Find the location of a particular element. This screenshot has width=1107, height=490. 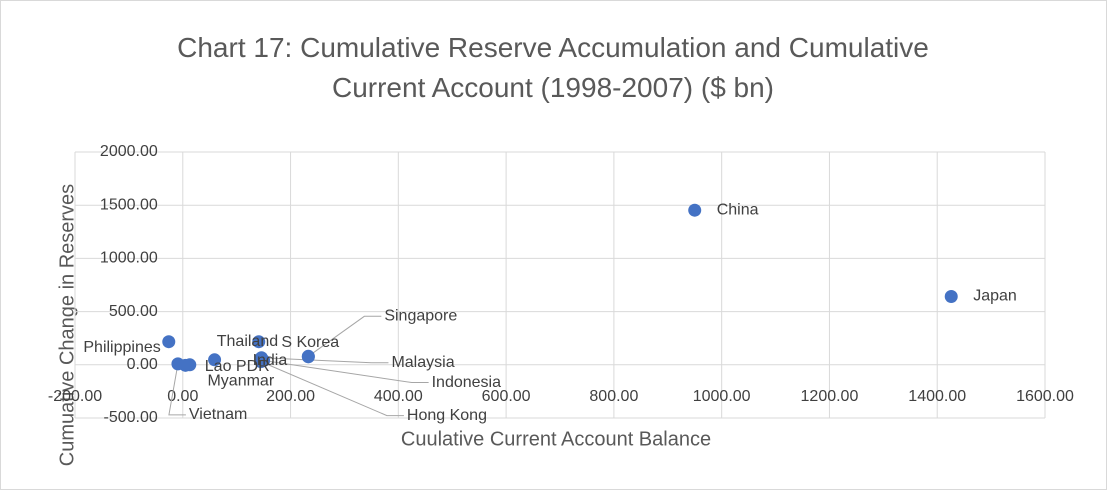

x-tick-label: 800.00 is located at coordinates (613, 396).